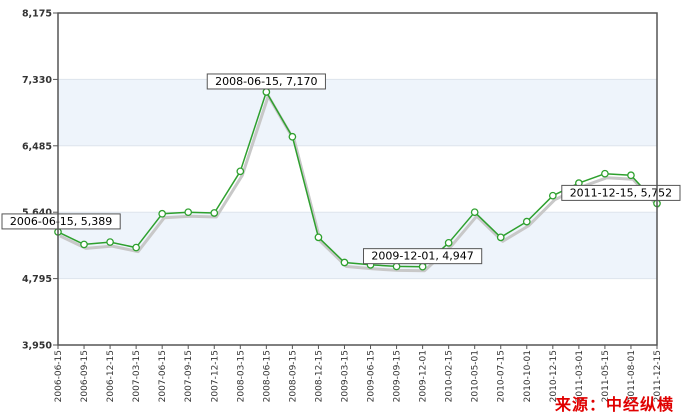 The image size is (682, 417). Describe the element at coordinates (267, 376) in the screenshot. I see `x-tick-label: 2008-06-15` at that location.